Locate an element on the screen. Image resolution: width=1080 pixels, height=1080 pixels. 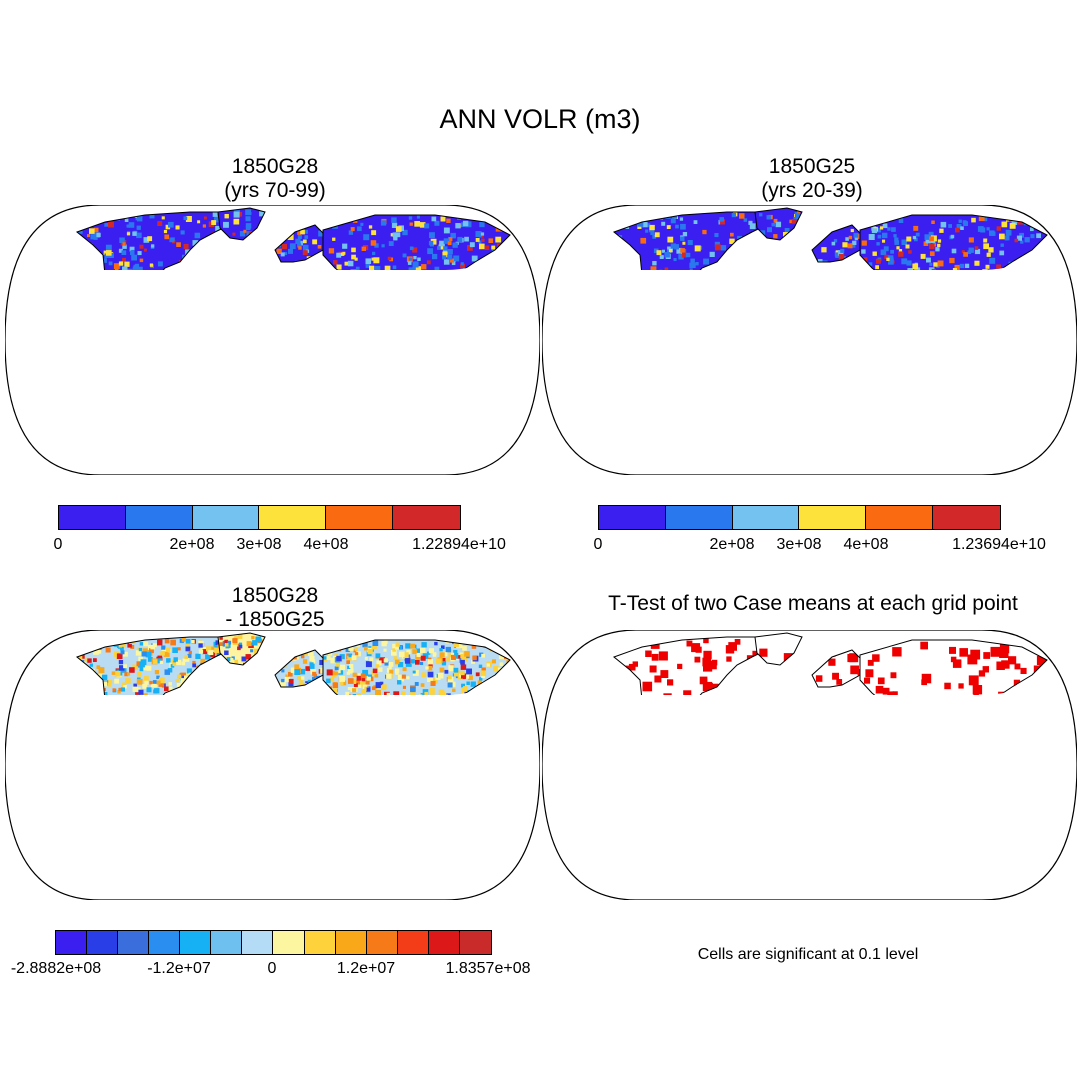
map2-europe-fill is located at coordinates (837, 243).